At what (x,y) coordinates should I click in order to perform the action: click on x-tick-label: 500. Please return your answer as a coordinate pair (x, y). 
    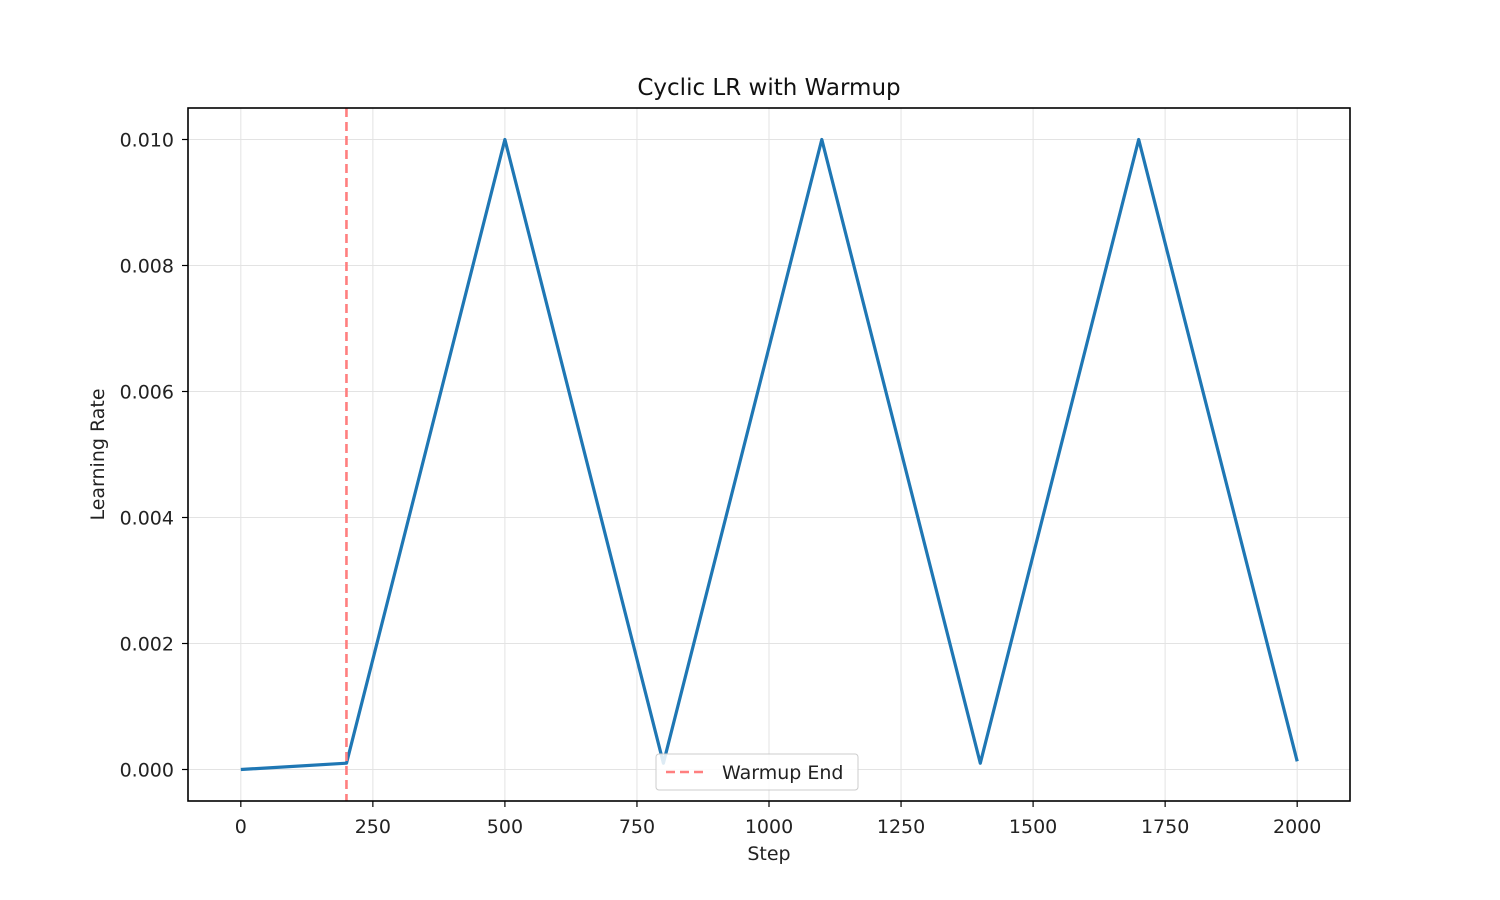
    Looking at the image, I should click on (505, 827).